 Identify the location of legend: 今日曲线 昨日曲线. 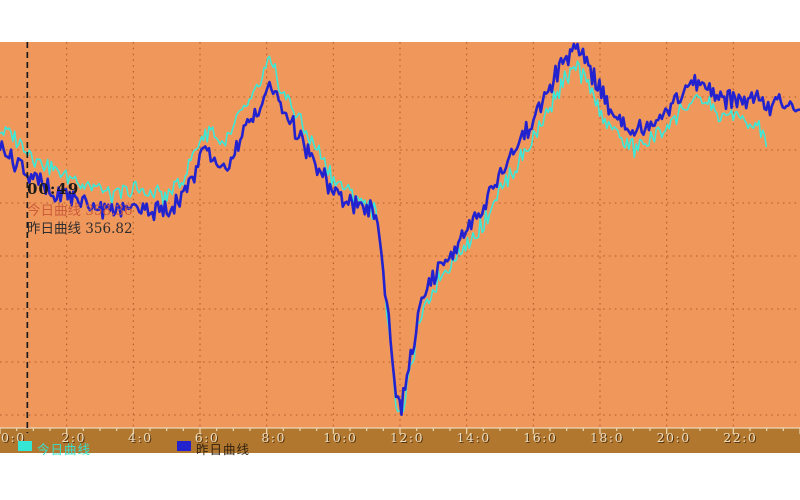
(400, 448).